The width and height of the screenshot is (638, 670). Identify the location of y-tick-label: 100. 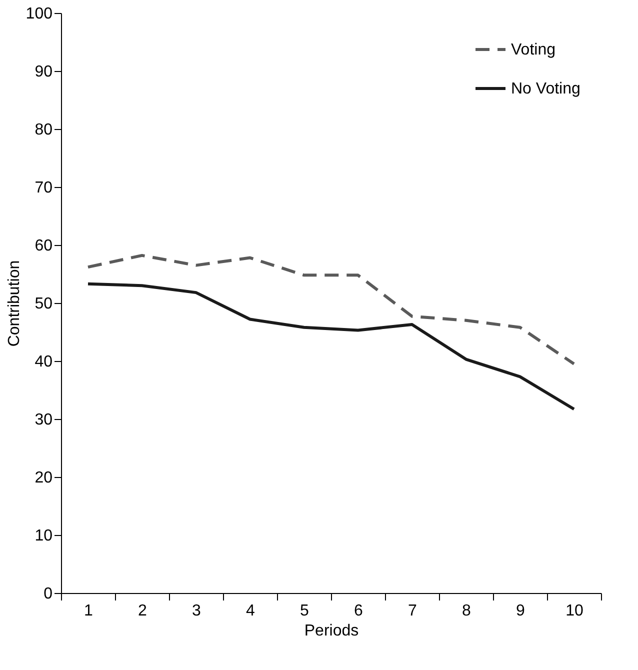
(39, 14).